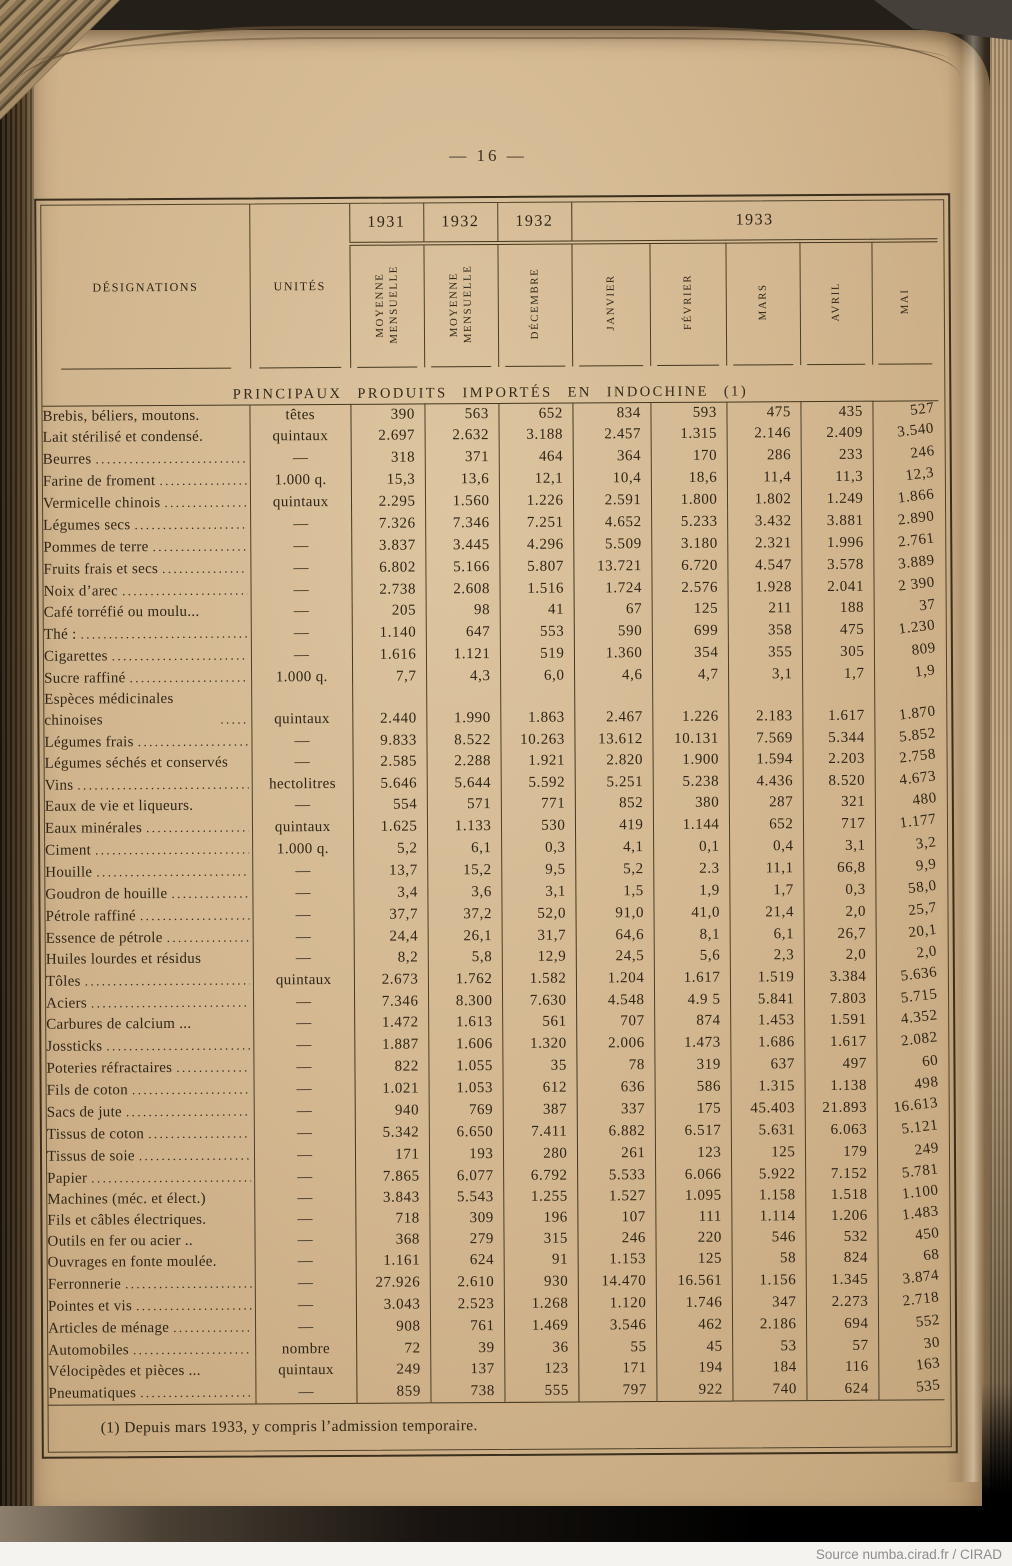 The width and height of the screenshot is (1012, 1566). Describe the element at coordinates (535, 456) in the screenshot. I see `value-cell: 464` at that location.